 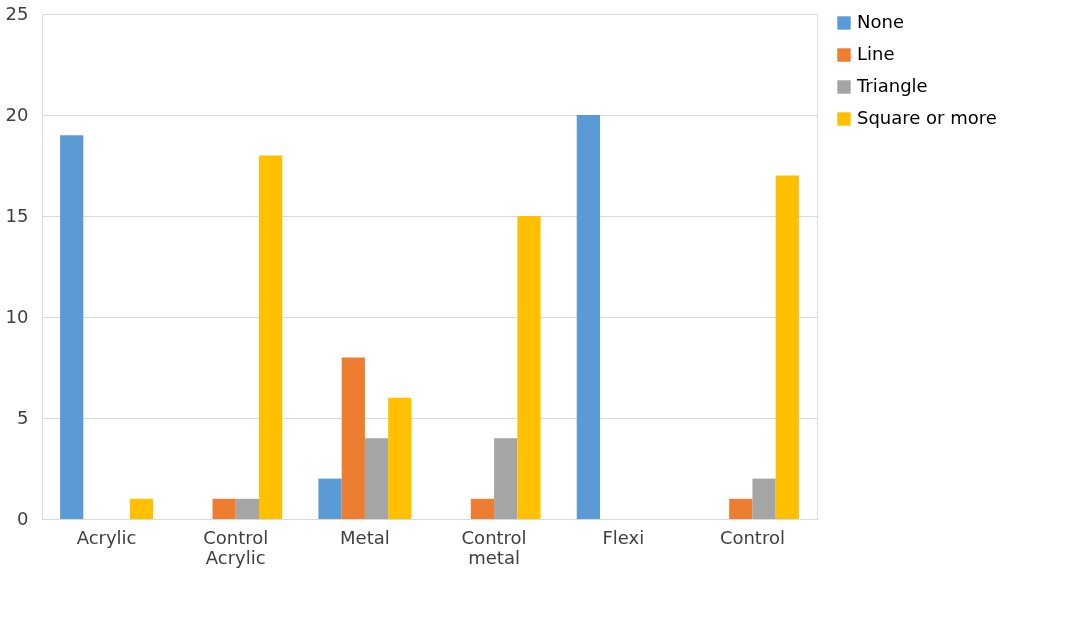 What do you see at coordinates (365, 537) in the screenshot?
I see `x-tick-label: Metal` at bounding box center [365, 537].